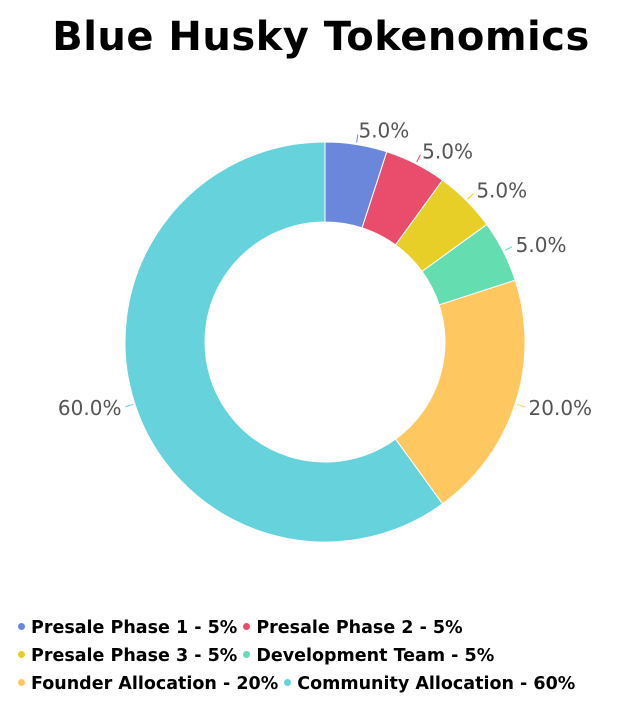 This screenshot has width=642, height=714. I want to click on legend-item-4: Development Team - 5%, so click(368, 656).